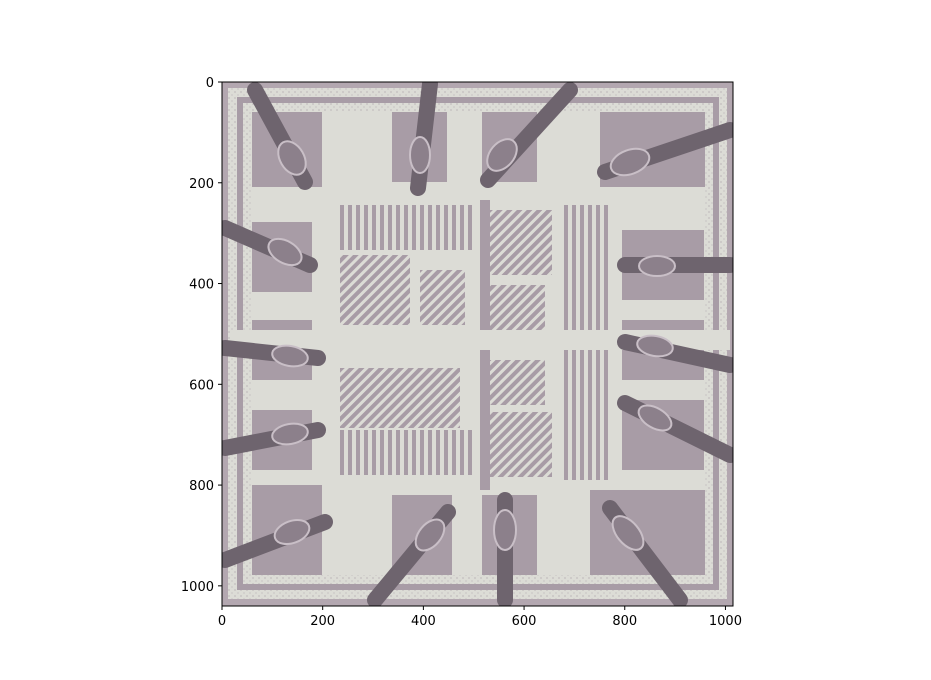 The image size is (931, 680). What do you see at coordinates (197, 587) in the screenshot?
I see `y-tick-label: 1000` at bounding box center [197, 587].